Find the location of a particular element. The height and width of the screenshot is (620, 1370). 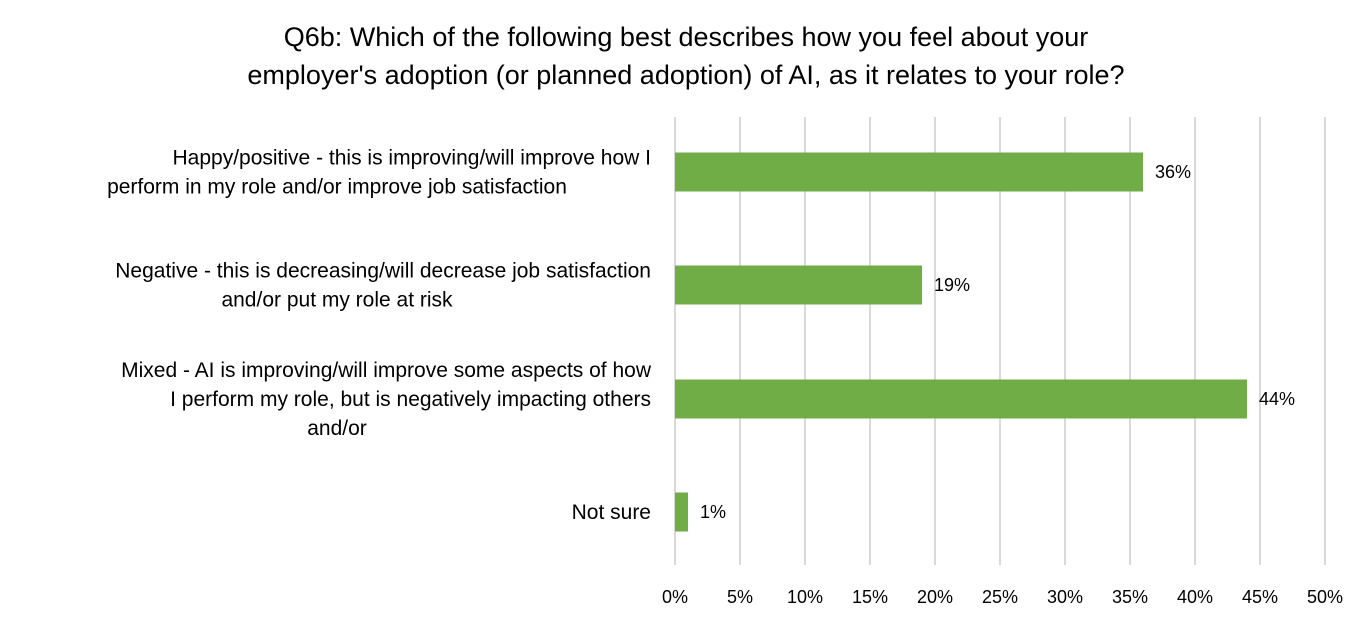

x-tick-label: 35% is located at coordinates (1130, 597).